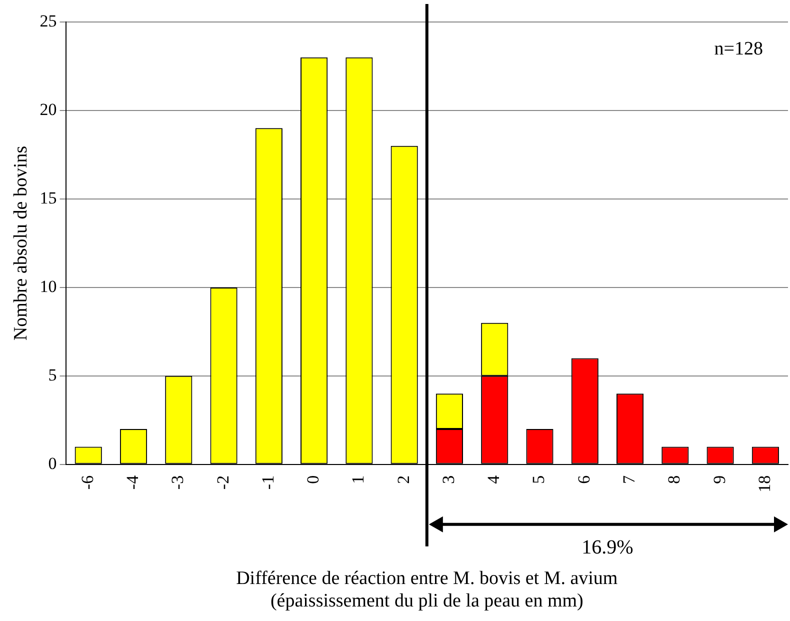 Image resolution: width=790 pixels, height=621 pixels. I want to click on x-tick-label: 9, so click(719, 479).